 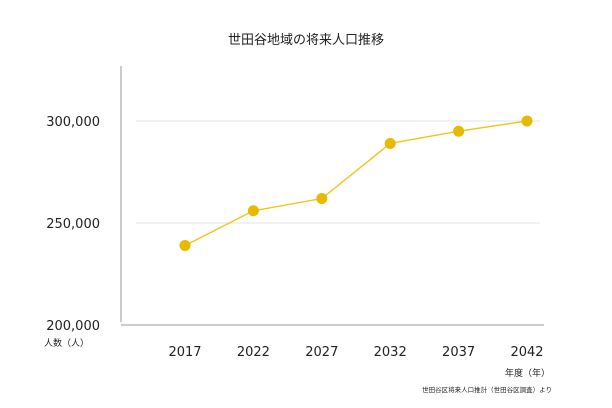 What do you see at coordinates (185, 245) in the screenshot?
I see `data-point-2017` at bounding box center [185, 245].